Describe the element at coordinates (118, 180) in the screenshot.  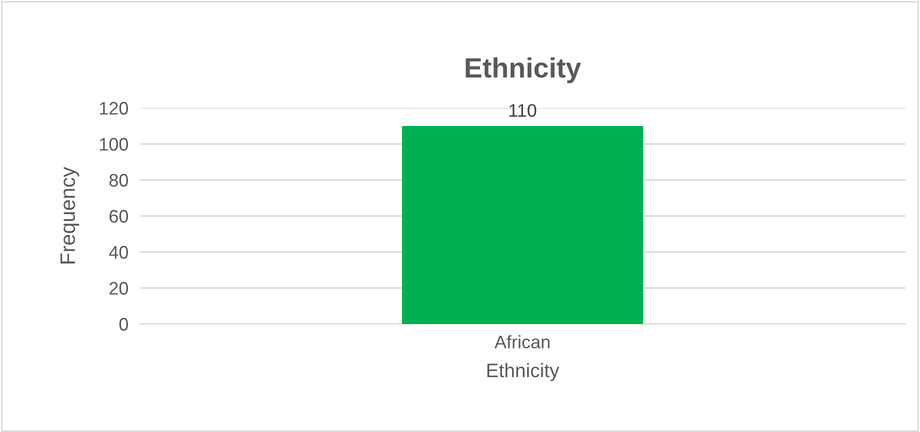
I see `y-tick-label: 80` at that location.